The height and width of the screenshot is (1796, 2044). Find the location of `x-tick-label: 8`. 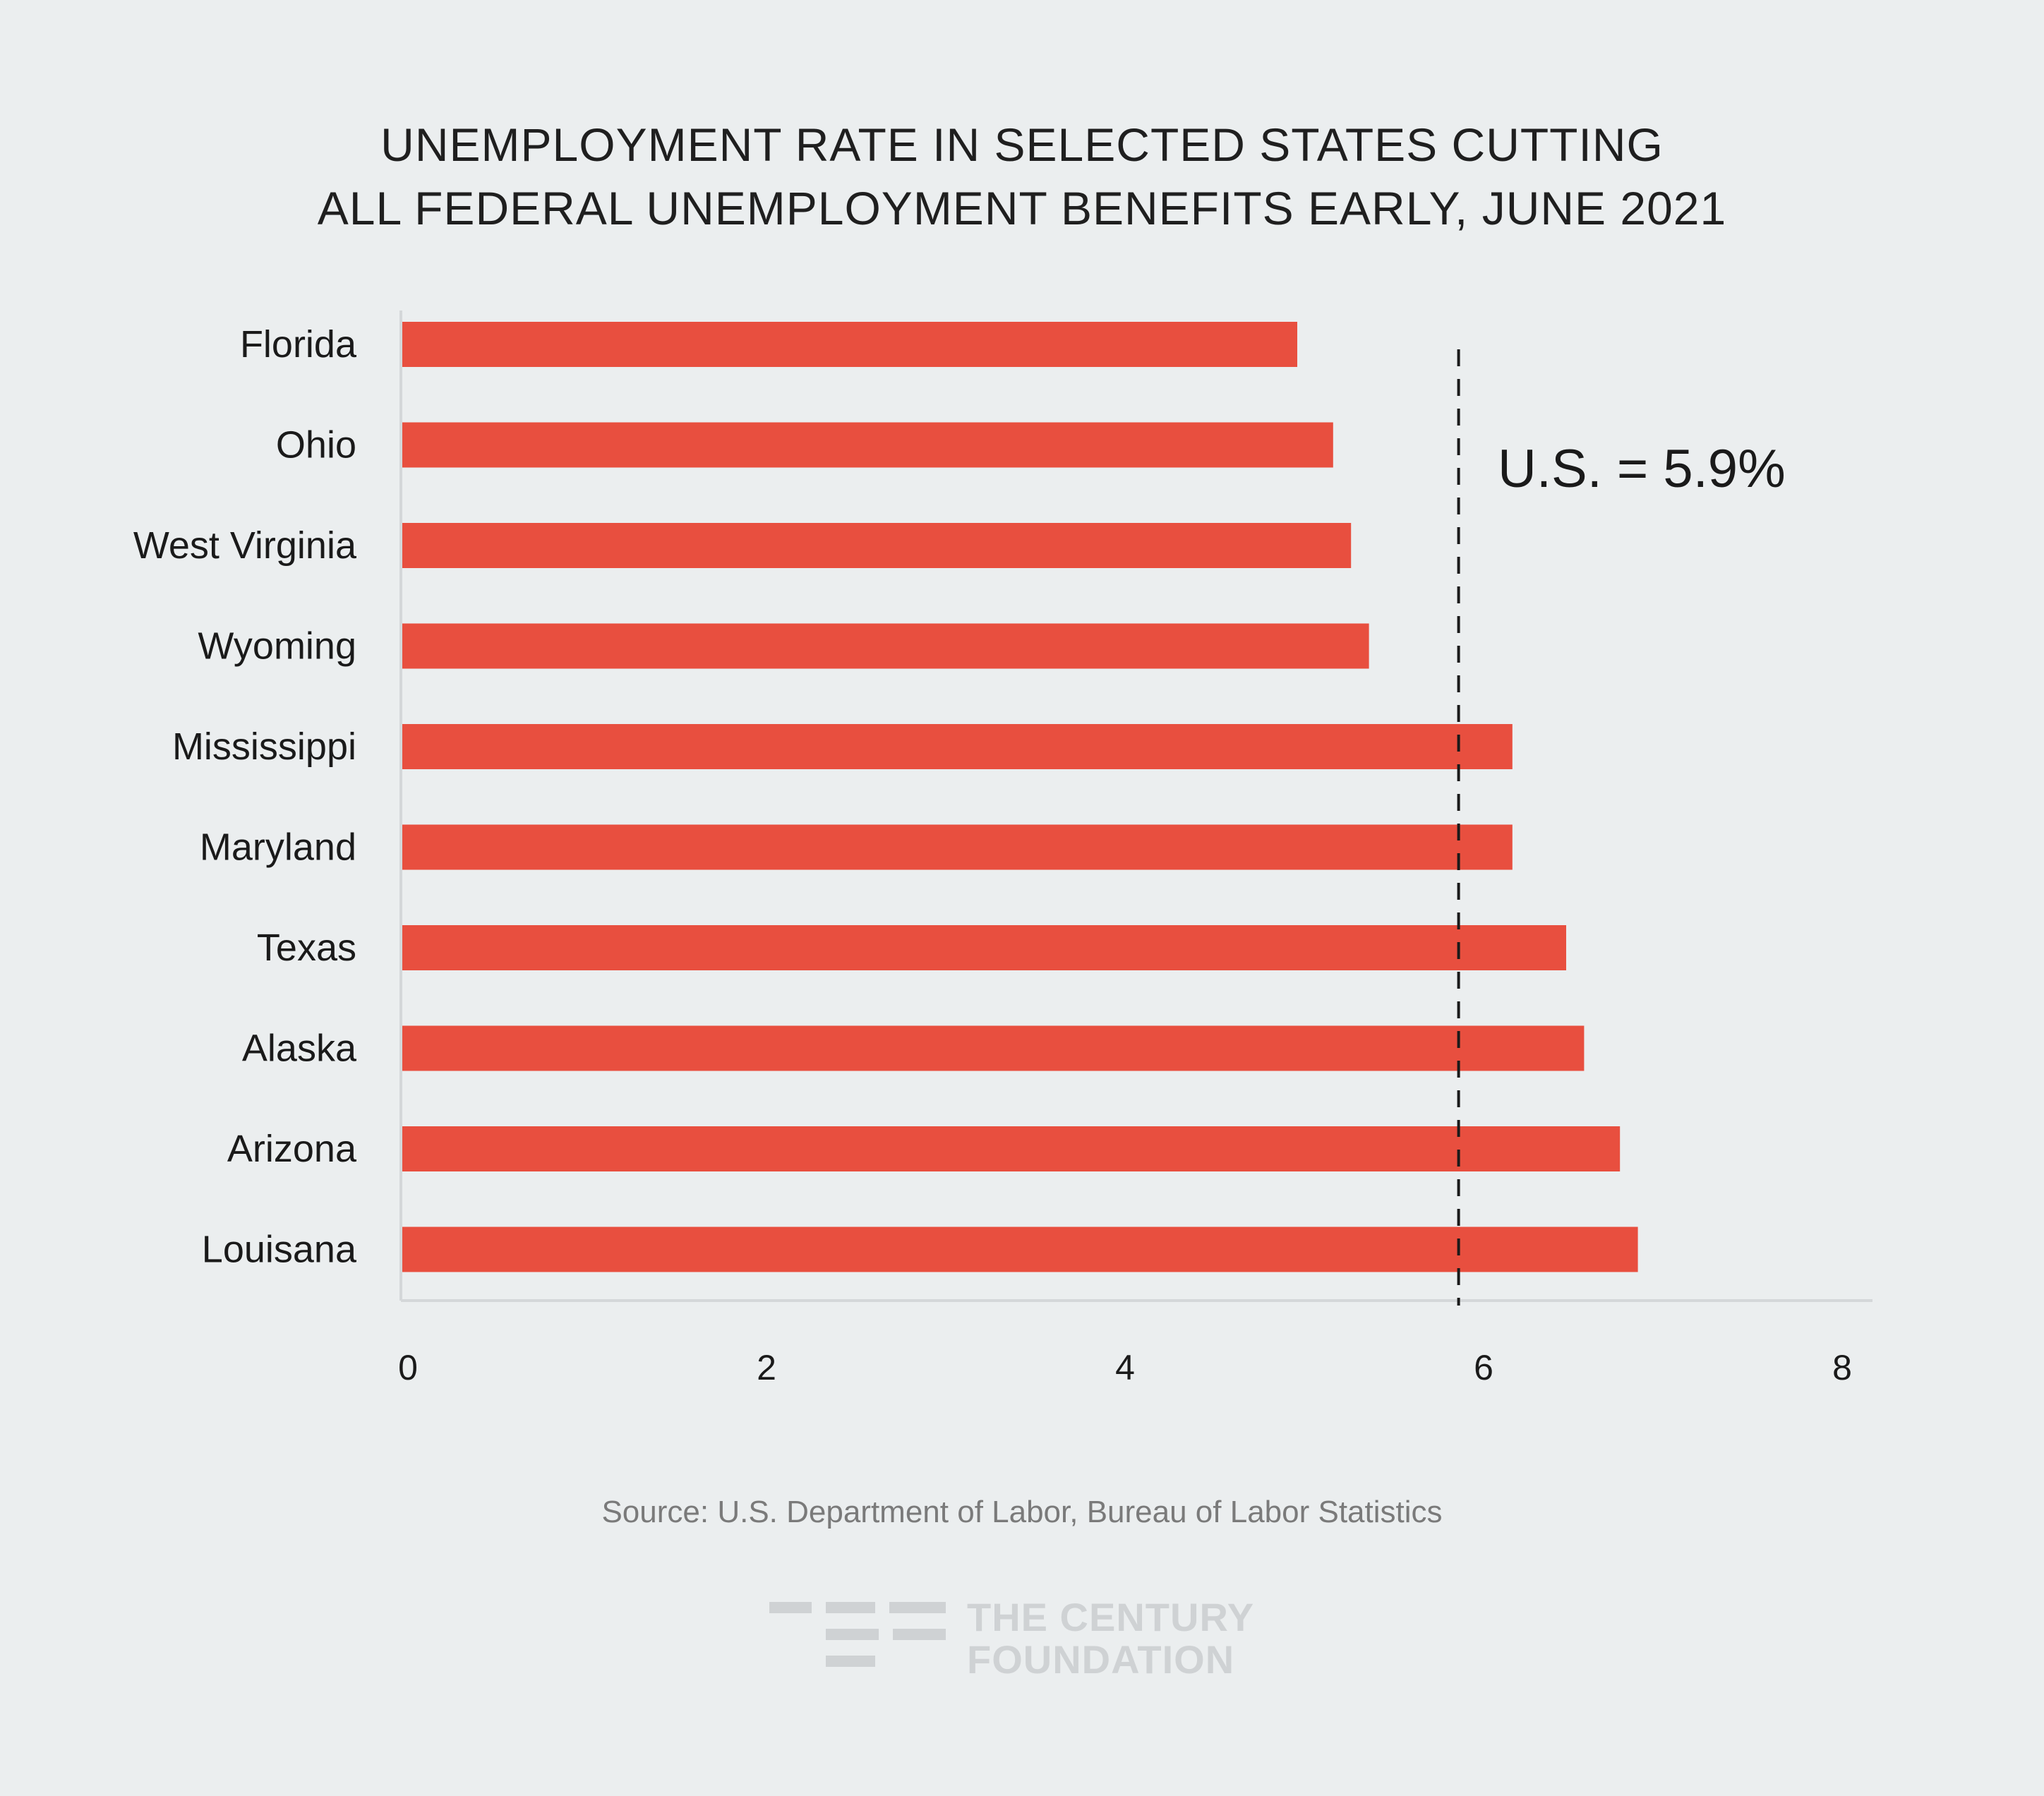

x-tick-label: 8 is located at coordinates (1842, 1367).